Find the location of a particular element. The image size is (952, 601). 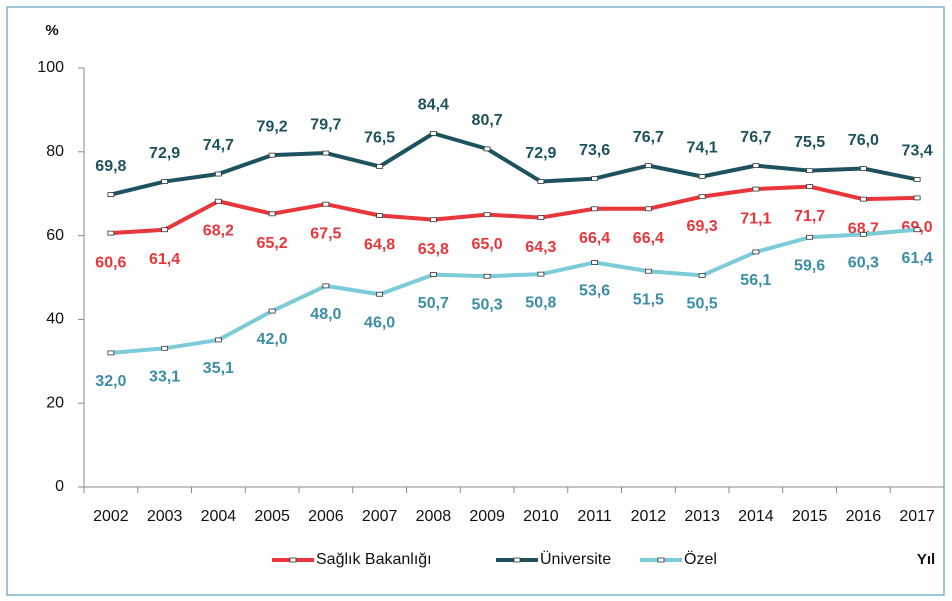

y-axis-label: % is located at coordinates (51, 30).